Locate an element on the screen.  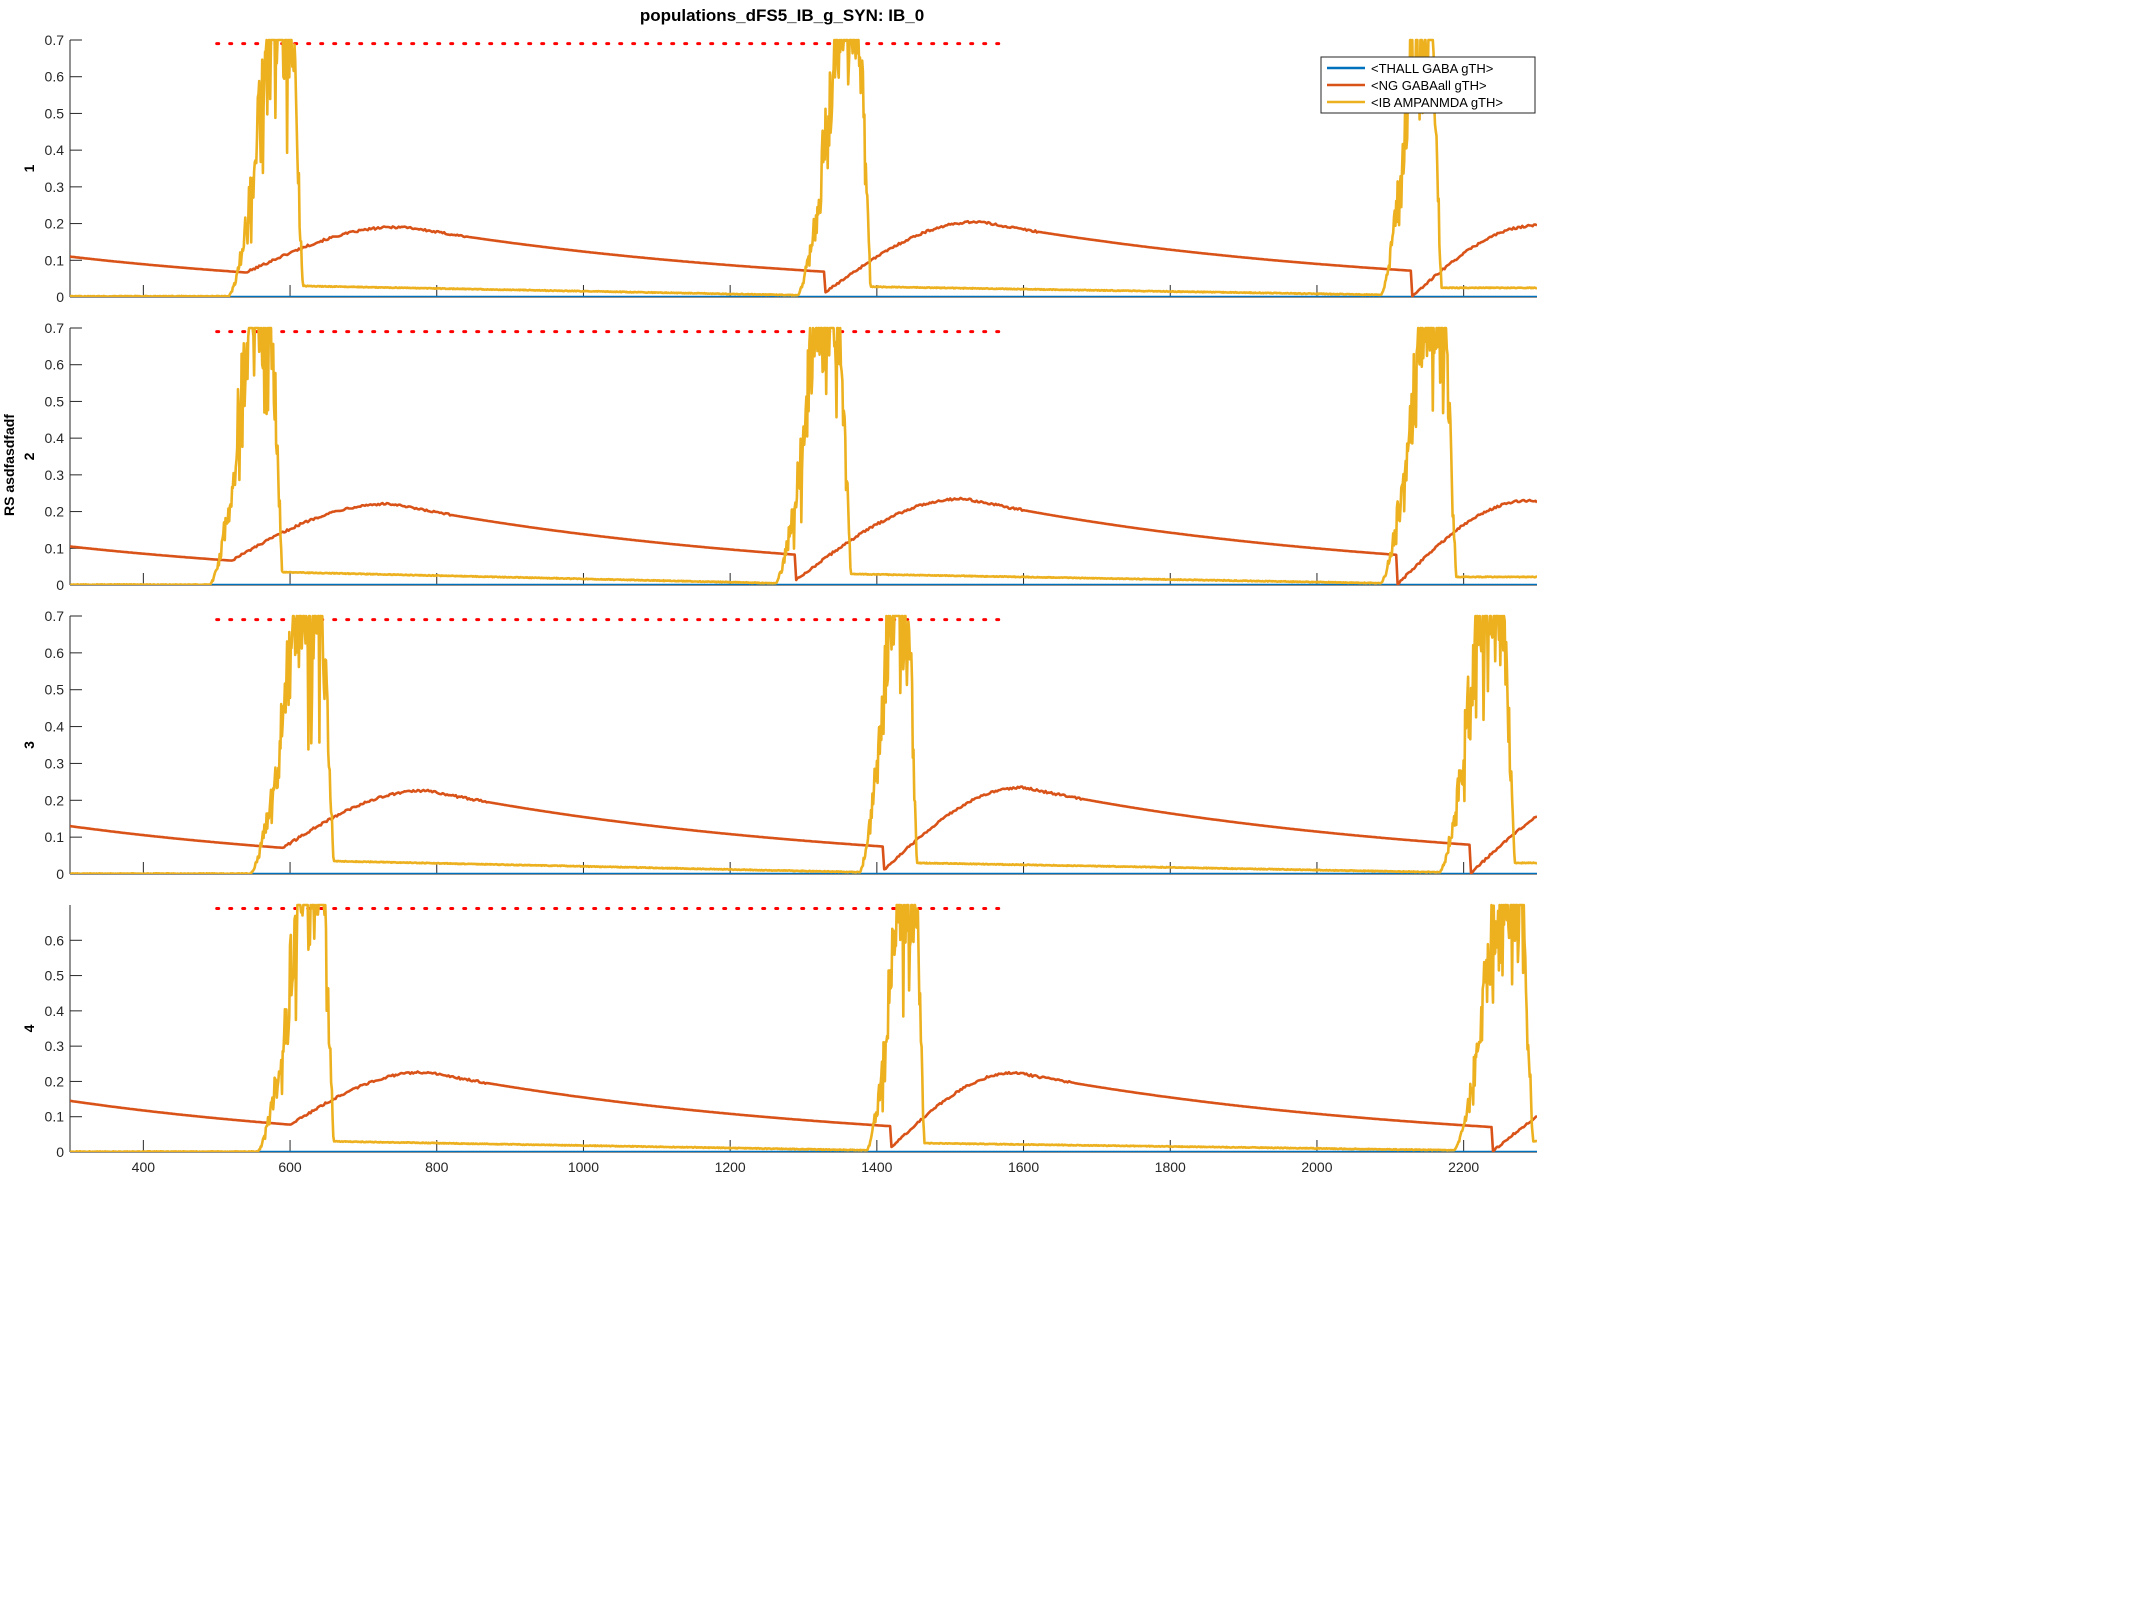
panel-label: 1 is located at coordinates (29, 168).